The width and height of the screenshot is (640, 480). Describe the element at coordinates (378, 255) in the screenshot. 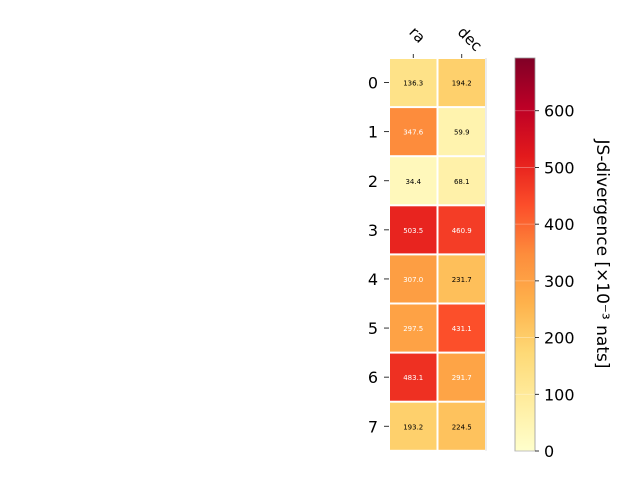

I see `row-labels: 0 1 2 3 4 5 6 7` at that location.